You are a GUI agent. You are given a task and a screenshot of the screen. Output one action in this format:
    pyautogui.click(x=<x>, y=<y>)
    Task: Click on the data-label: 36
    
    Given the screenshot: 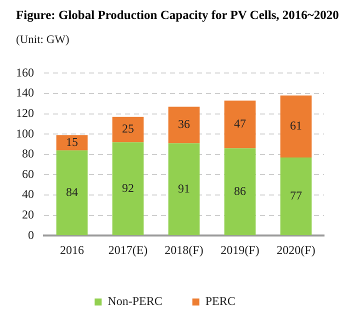 What is the action you would take?
    pyautogui.click(x=184, y=124)
    